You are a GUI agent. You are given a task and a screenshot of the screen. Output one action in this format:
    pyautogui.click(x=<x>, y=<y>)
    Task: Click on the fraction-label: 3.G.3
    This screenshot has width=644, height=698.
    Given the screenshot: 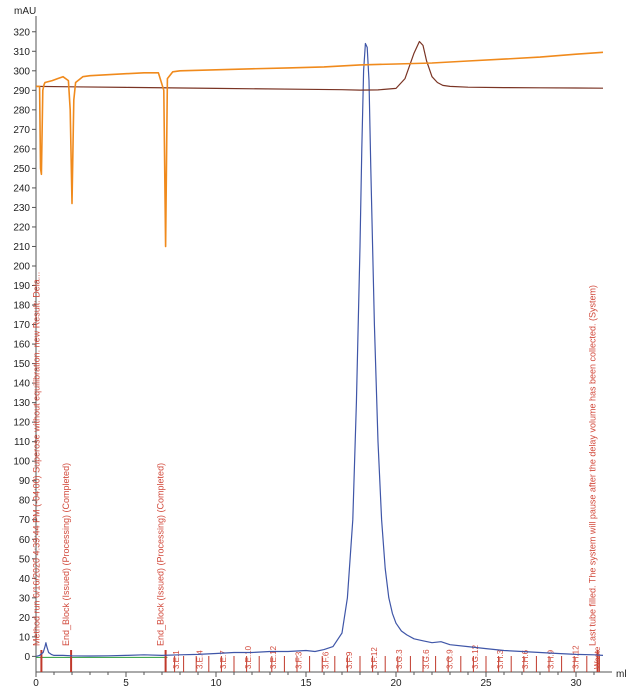 What is the action you would take?
    pyautogui.click(x=399, y=659)
    